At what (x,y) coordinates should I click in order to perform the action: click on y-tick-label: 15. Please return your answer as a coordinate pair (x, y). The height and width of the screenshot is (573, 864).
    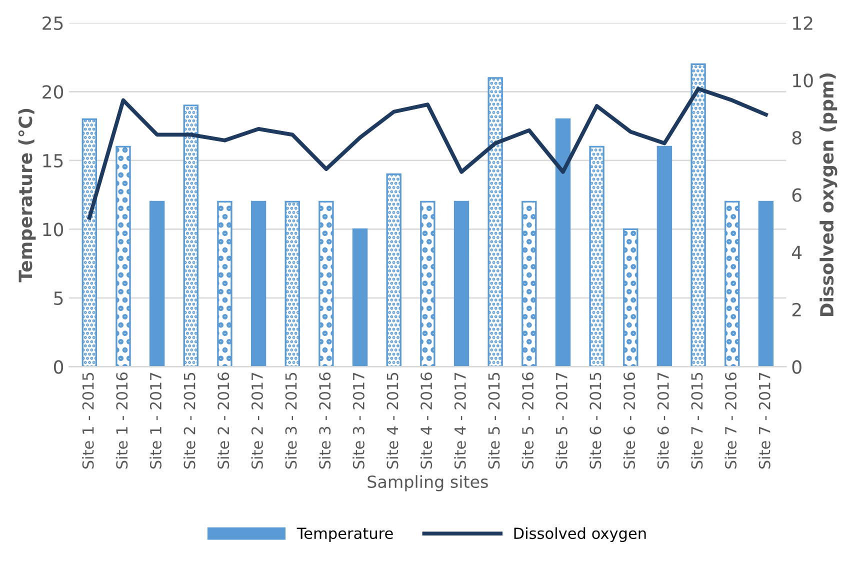
    Looking at the image, I should click on (53, 161).